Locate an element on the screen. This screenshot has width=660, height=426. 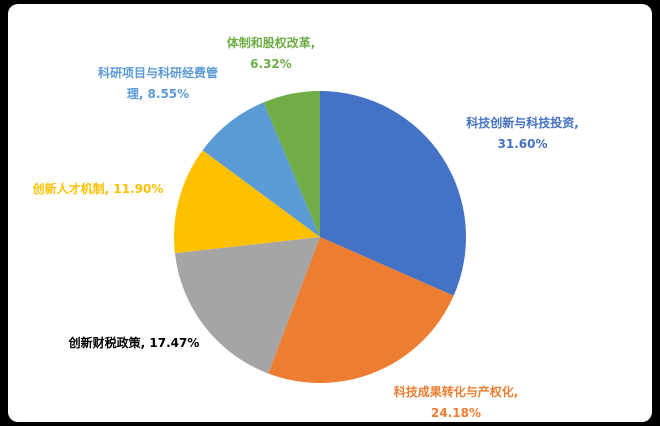
slice-label-line: 科技创新与科技投资, is located at coordinates (522, 123).